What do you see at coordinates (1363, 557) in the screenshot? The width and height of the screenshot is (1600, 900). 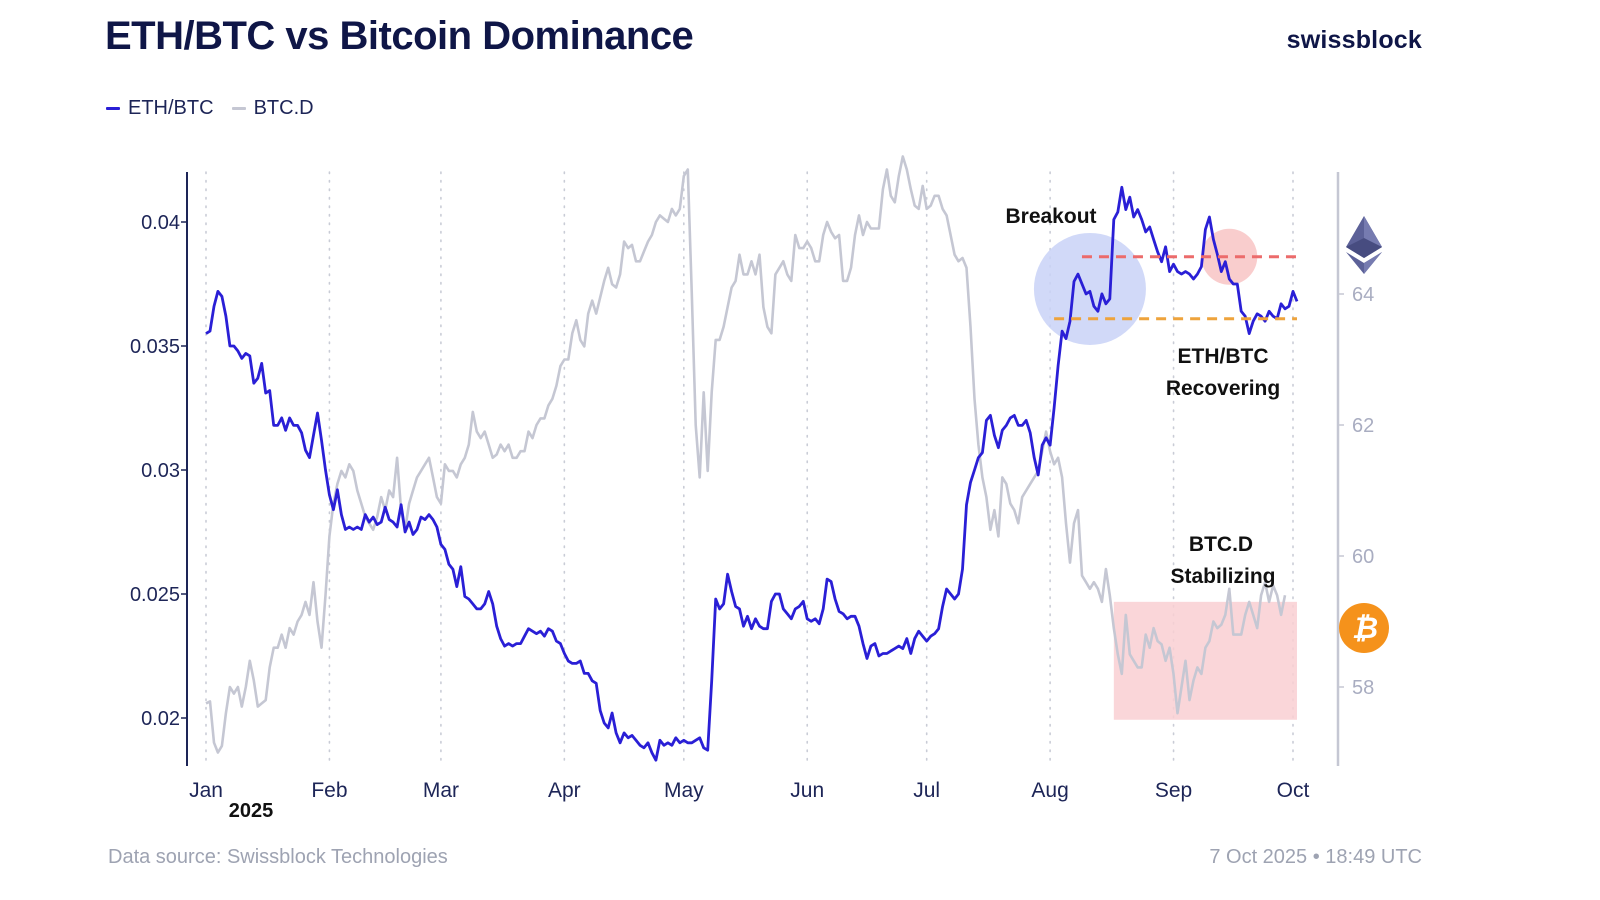 I see `right-tick-label: 60` at bounding box center [1363, 557].